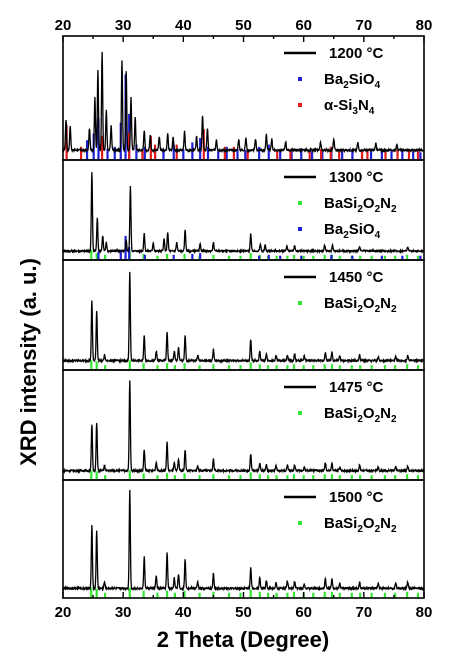  Describe the element at coordinates (123, 612) in the screenshot. I see `x-tick-label-bottom: 30` at that location.